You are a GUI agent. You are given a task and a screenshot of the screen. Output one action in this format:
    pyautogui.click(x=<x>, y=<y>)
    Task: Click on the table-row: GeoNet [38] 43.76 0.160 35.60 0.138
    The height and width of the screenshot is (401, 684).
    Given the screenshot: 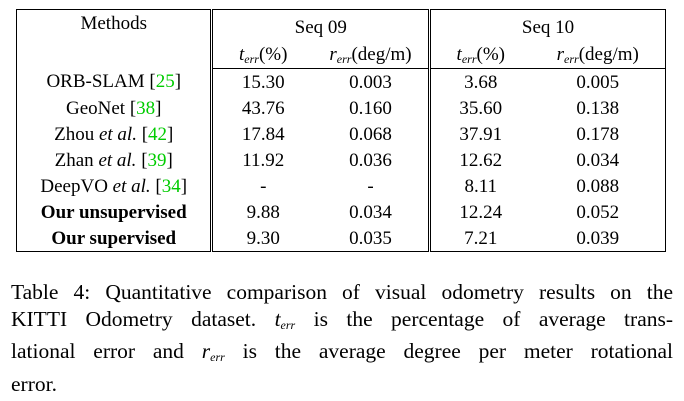 What is the action you would take?
    pyautogui.click(x=340, y=108)
    